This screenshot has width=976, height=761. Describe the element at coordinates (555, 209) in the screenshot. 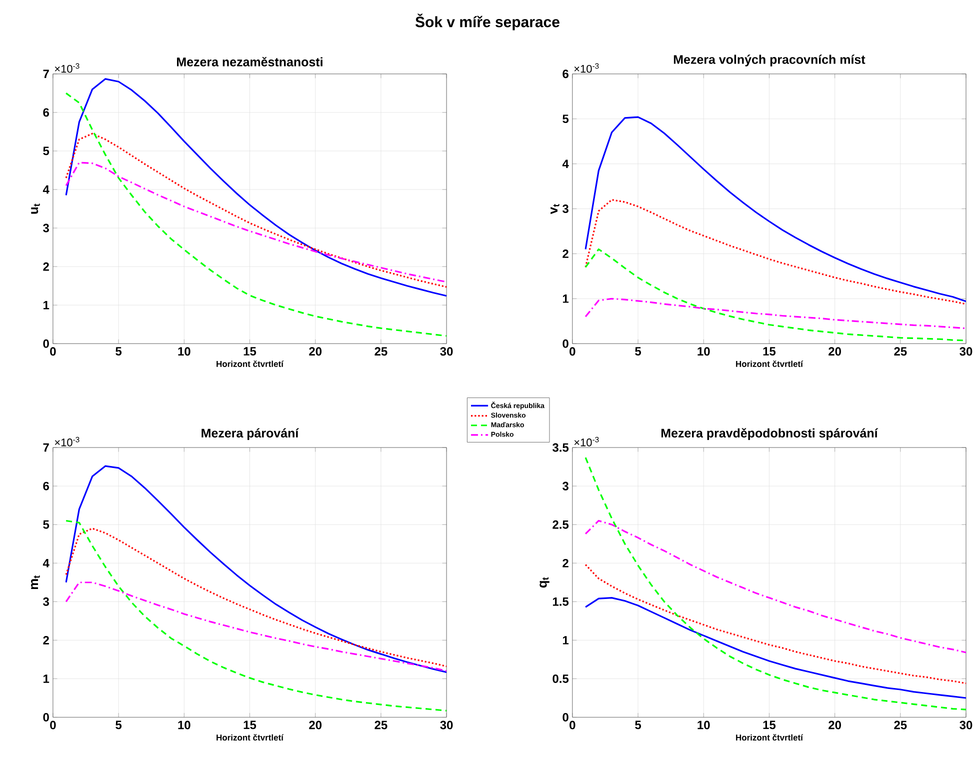

I see `y-axis-title: v$_{t}$` at that location.